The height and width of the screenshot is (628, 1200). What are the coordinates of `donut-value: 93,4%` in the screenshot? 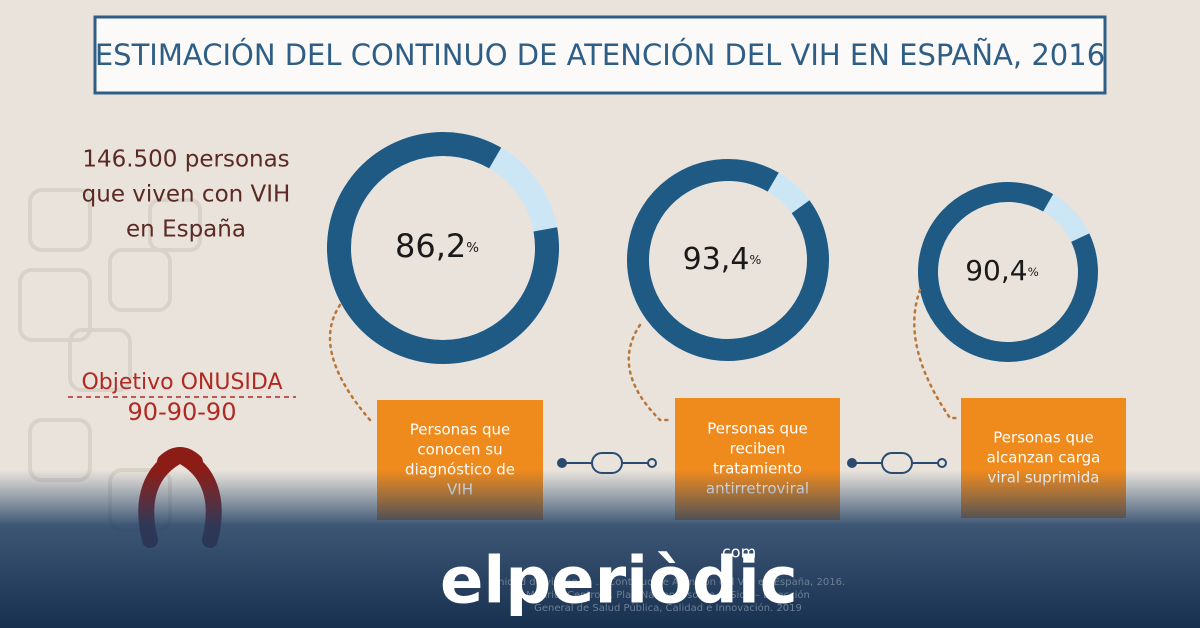 It's located at (722, 259).